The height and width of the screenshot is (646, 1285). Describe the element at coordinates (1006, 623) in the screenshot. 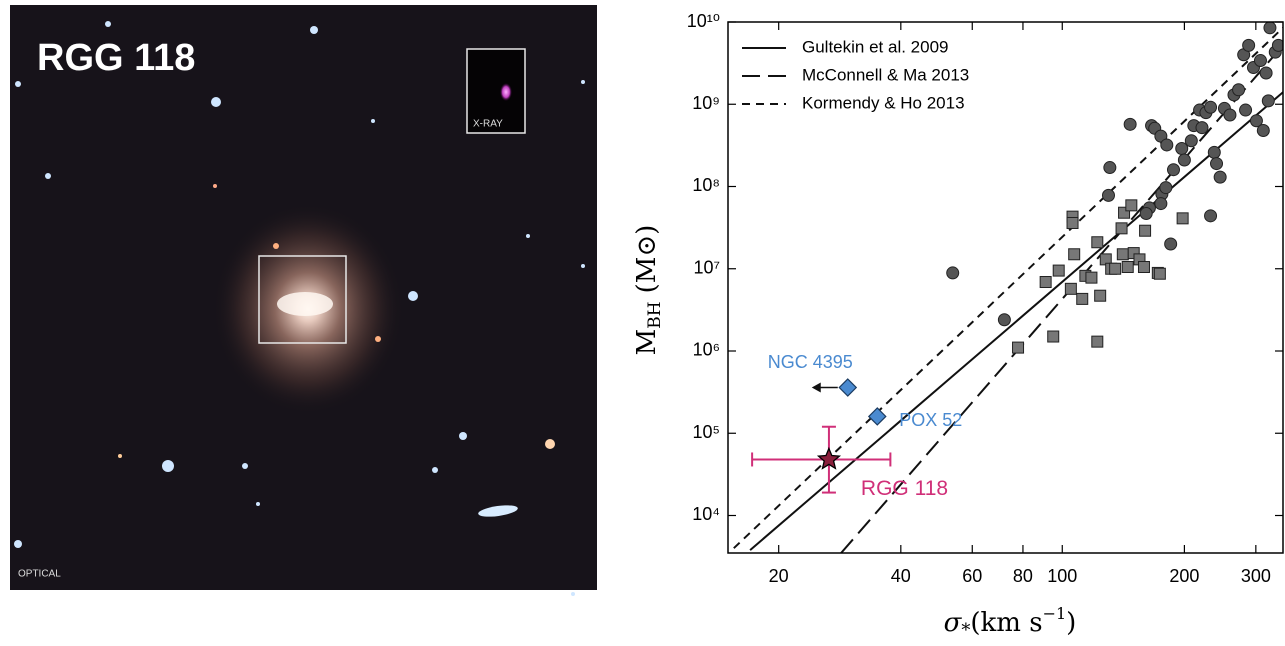

I see `x-label-unit: (km s` at that location.